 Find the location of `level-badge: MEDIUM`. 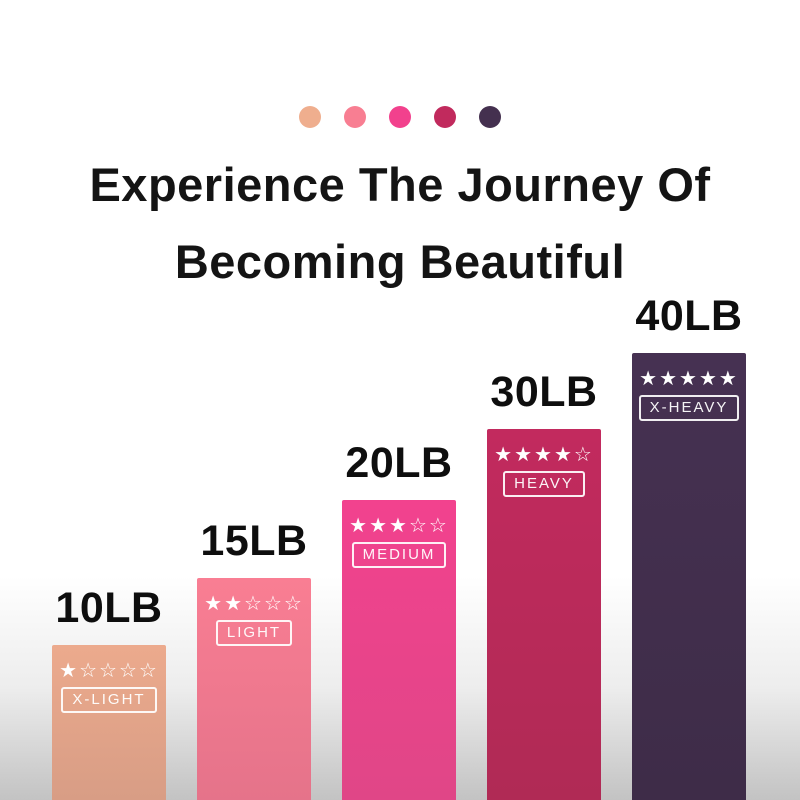

level-badge: MEDIUM is located at coordinates (399, 555).